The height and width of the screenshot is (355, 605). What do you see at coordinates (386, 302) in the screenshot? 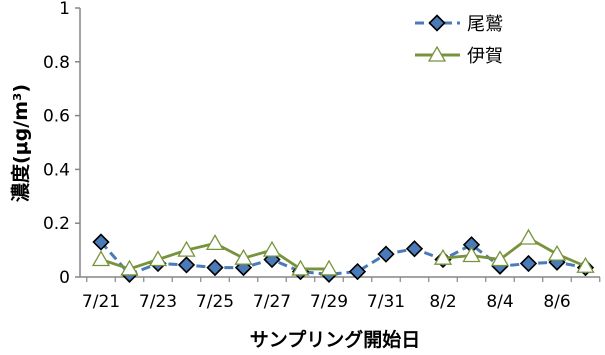
I see `x-tick-label: 7/31` at bounding box center [386, 302].